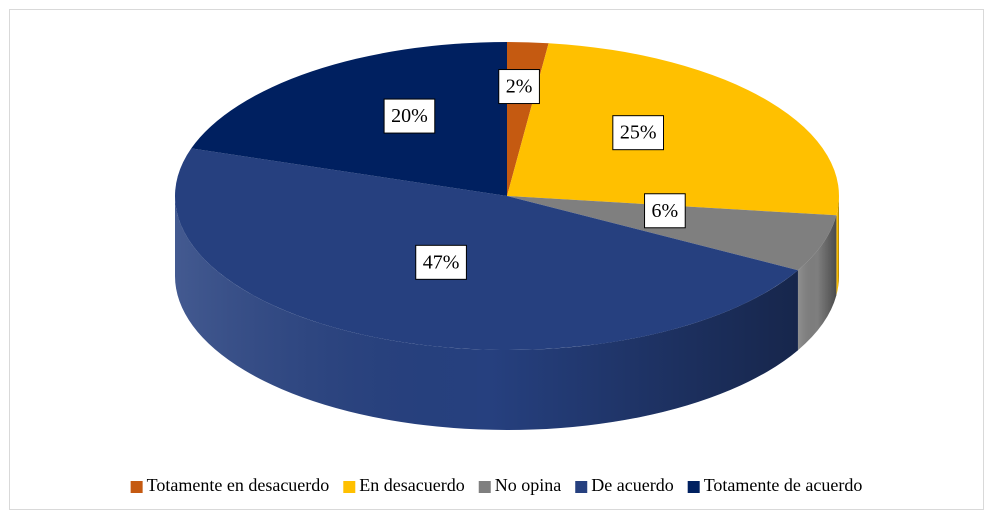 The height and width of the screenshot is (519, 993). What do you see at coordinates (632, 485) in the screenshot?
I see `legend-label: De acuerdo` at bounding box center [632, 485].